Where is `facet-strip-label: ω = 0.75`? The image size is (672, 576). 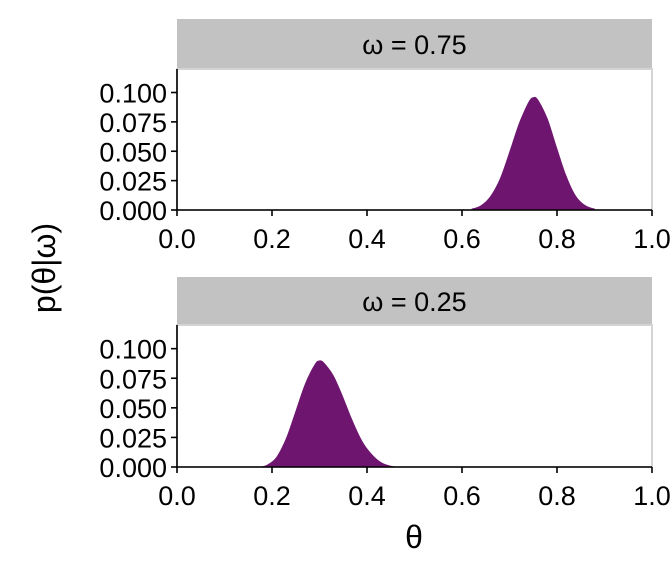 facet-strip-label: ω = 0.75 is located at coordinates (414, 45).